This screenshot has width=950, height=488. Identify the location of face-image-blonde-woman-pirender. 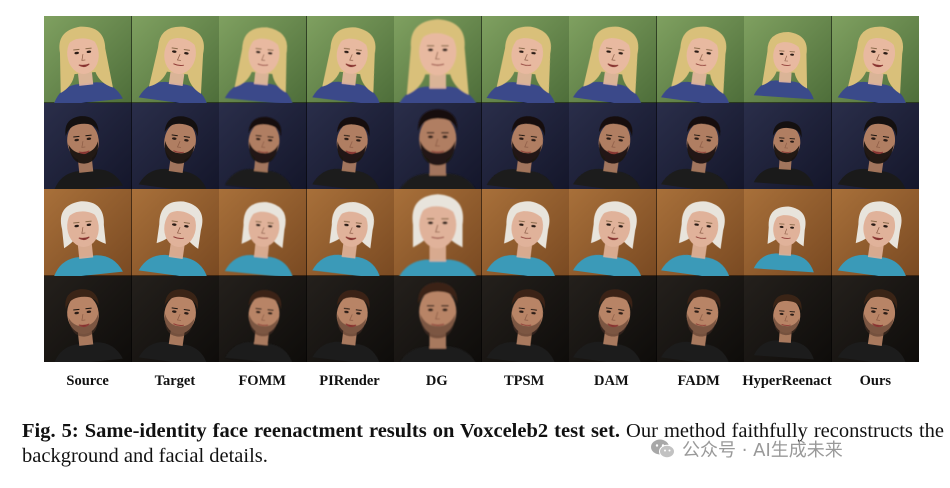
(350, 59).